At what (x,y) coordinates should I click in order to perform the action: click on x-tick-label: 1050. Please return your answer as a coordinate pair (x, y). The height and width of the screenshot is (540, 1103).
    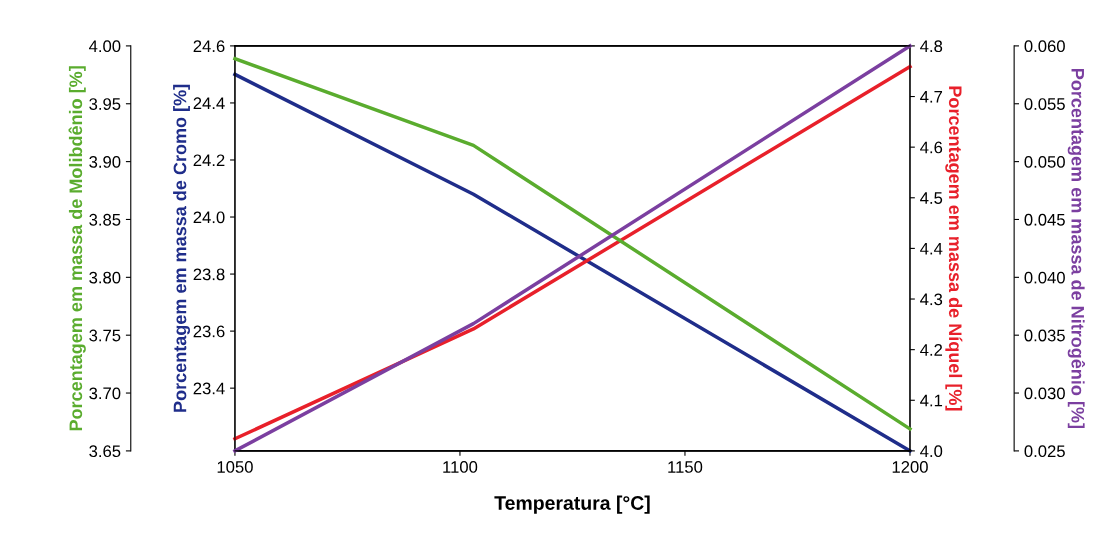
    Looking at the image, I should click on (235, 467).